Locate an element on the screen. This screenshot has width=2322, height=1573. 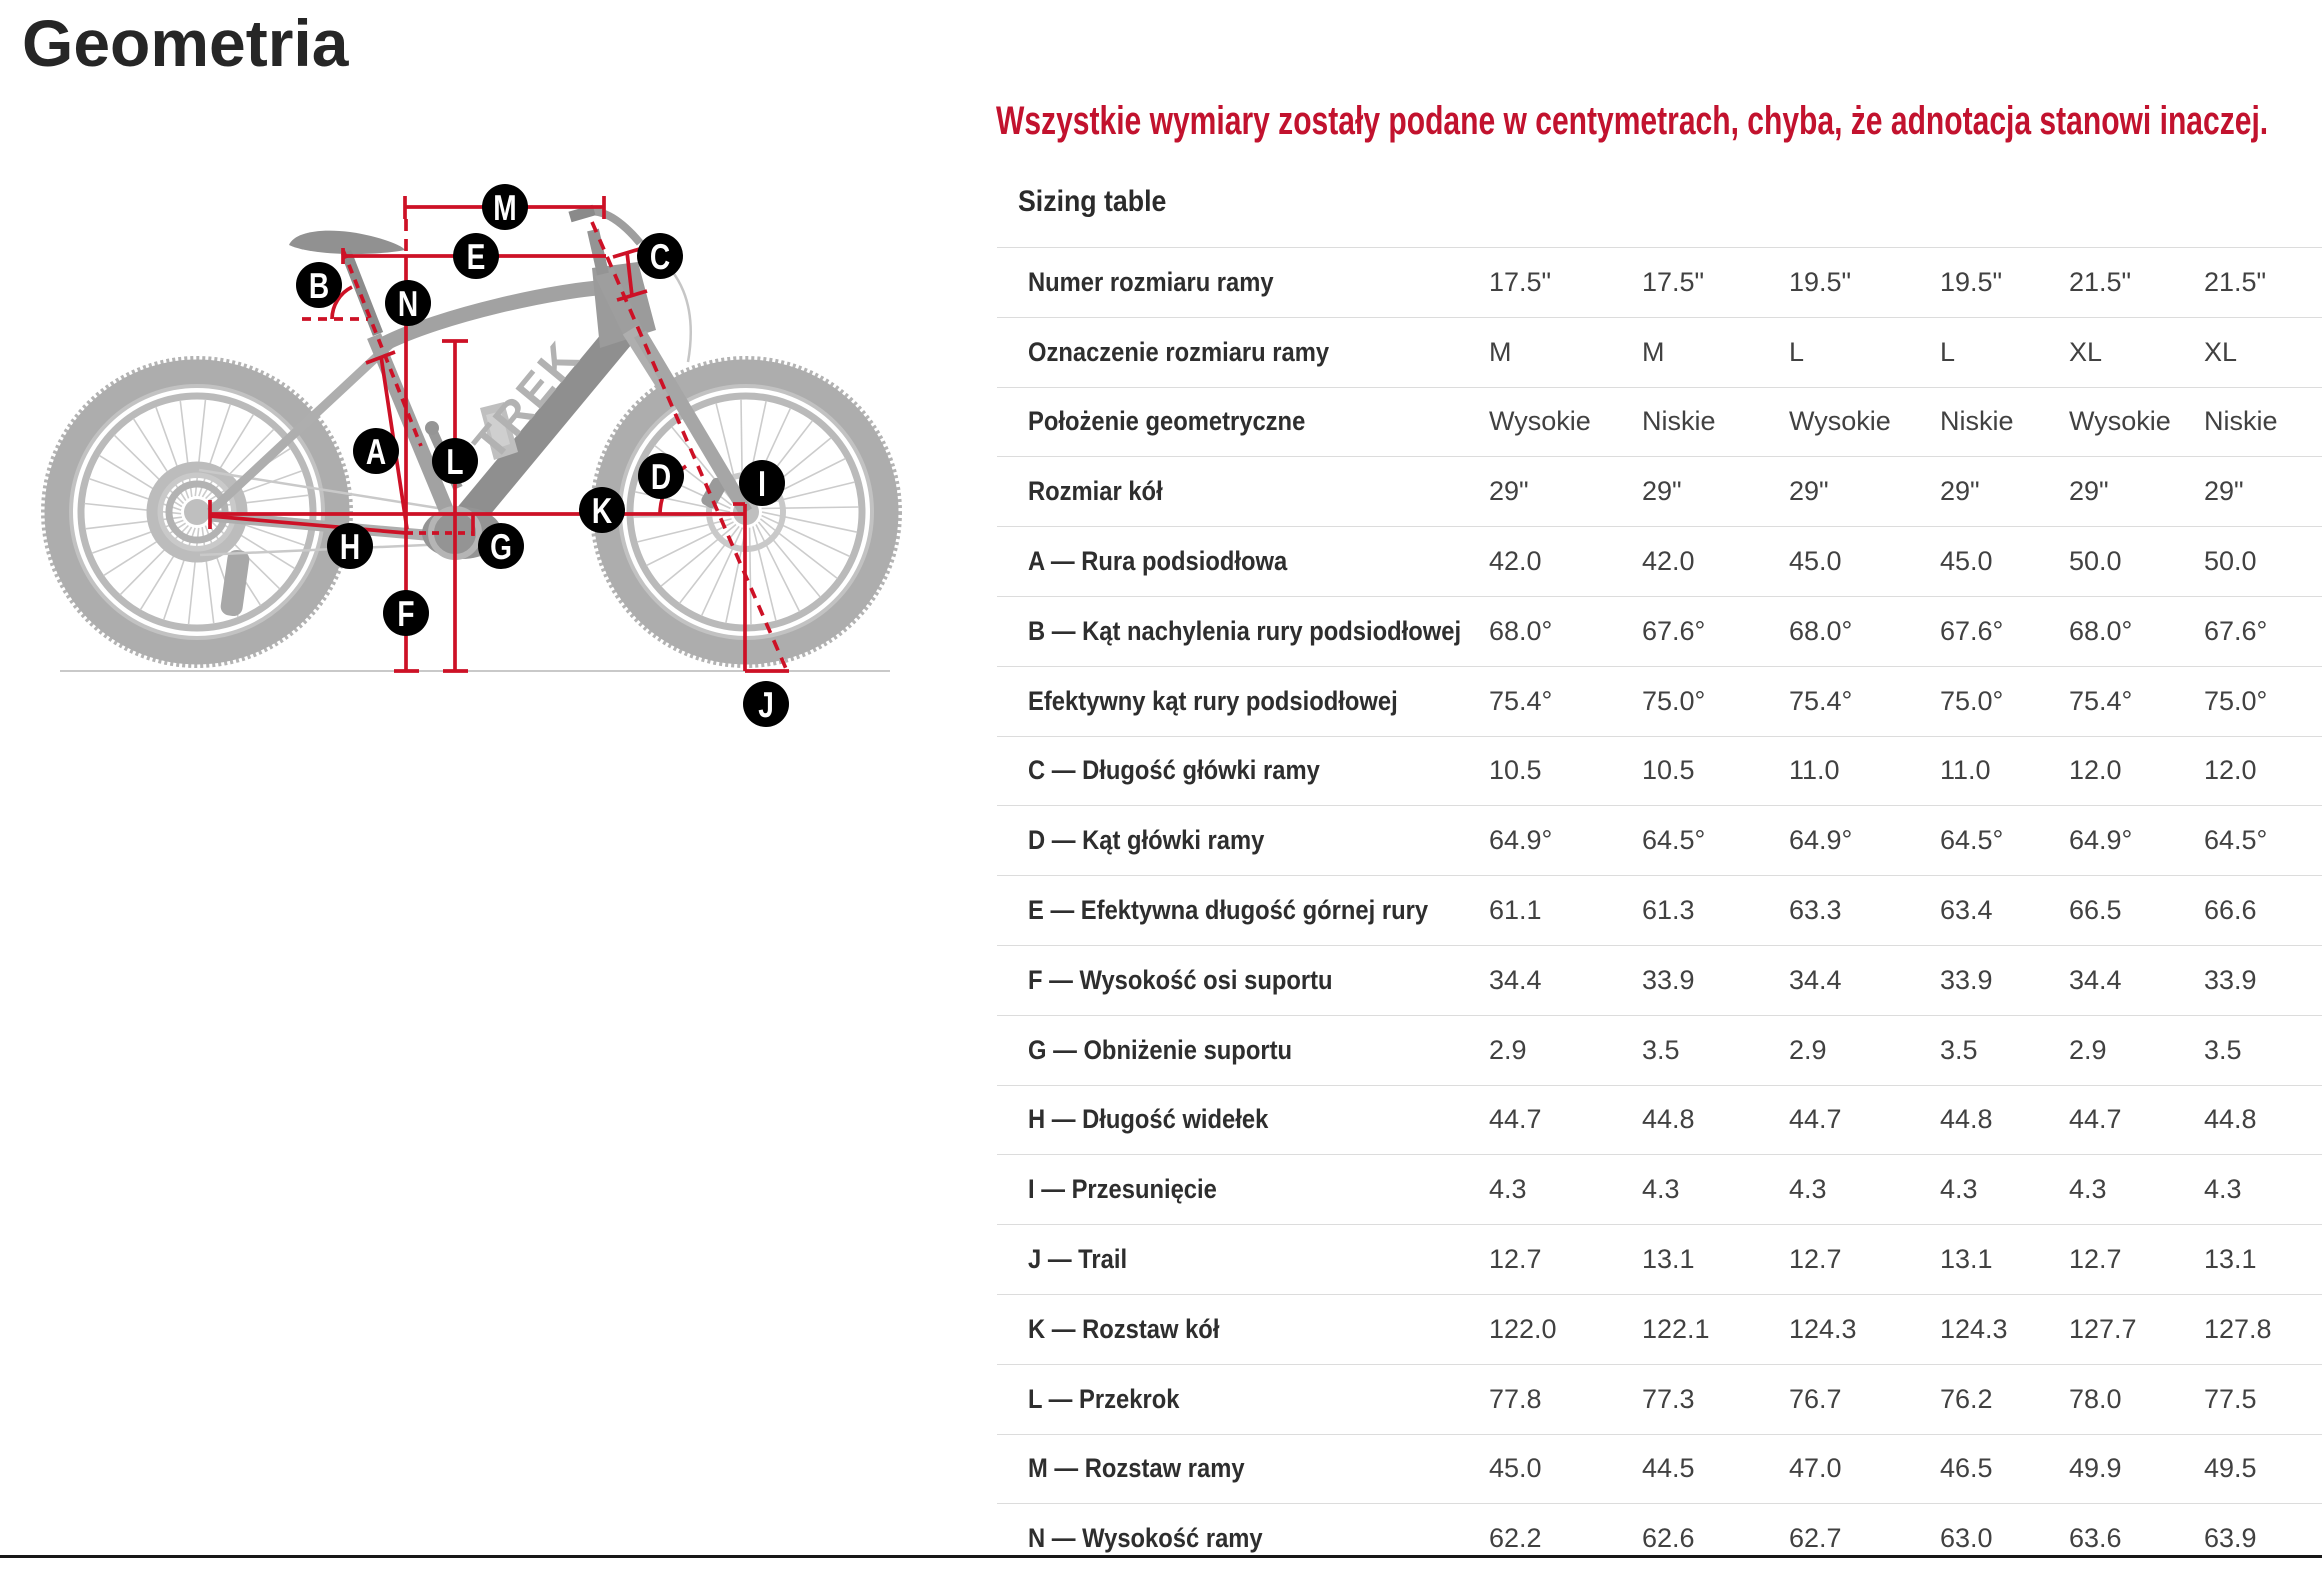
svg-text: D is located at coordinates (661, 476).